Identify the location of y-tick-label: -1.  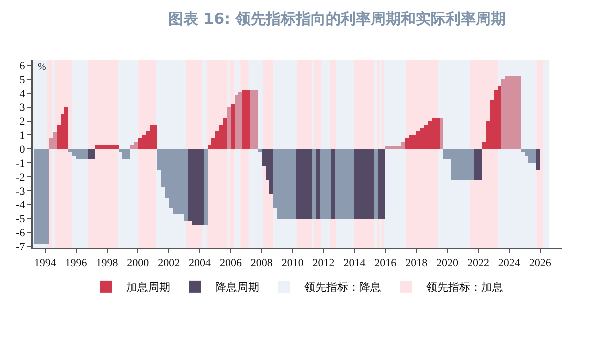
(21, 164).